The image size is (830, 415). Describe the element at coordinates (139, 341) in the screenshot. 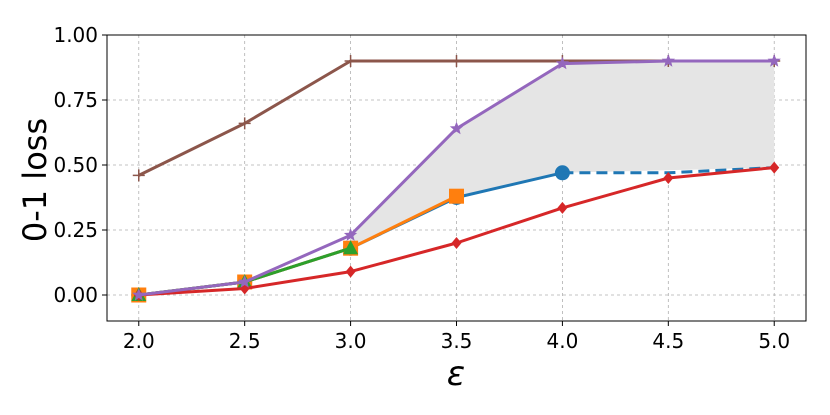

I see `x-tick-label: 2.0` at that location.